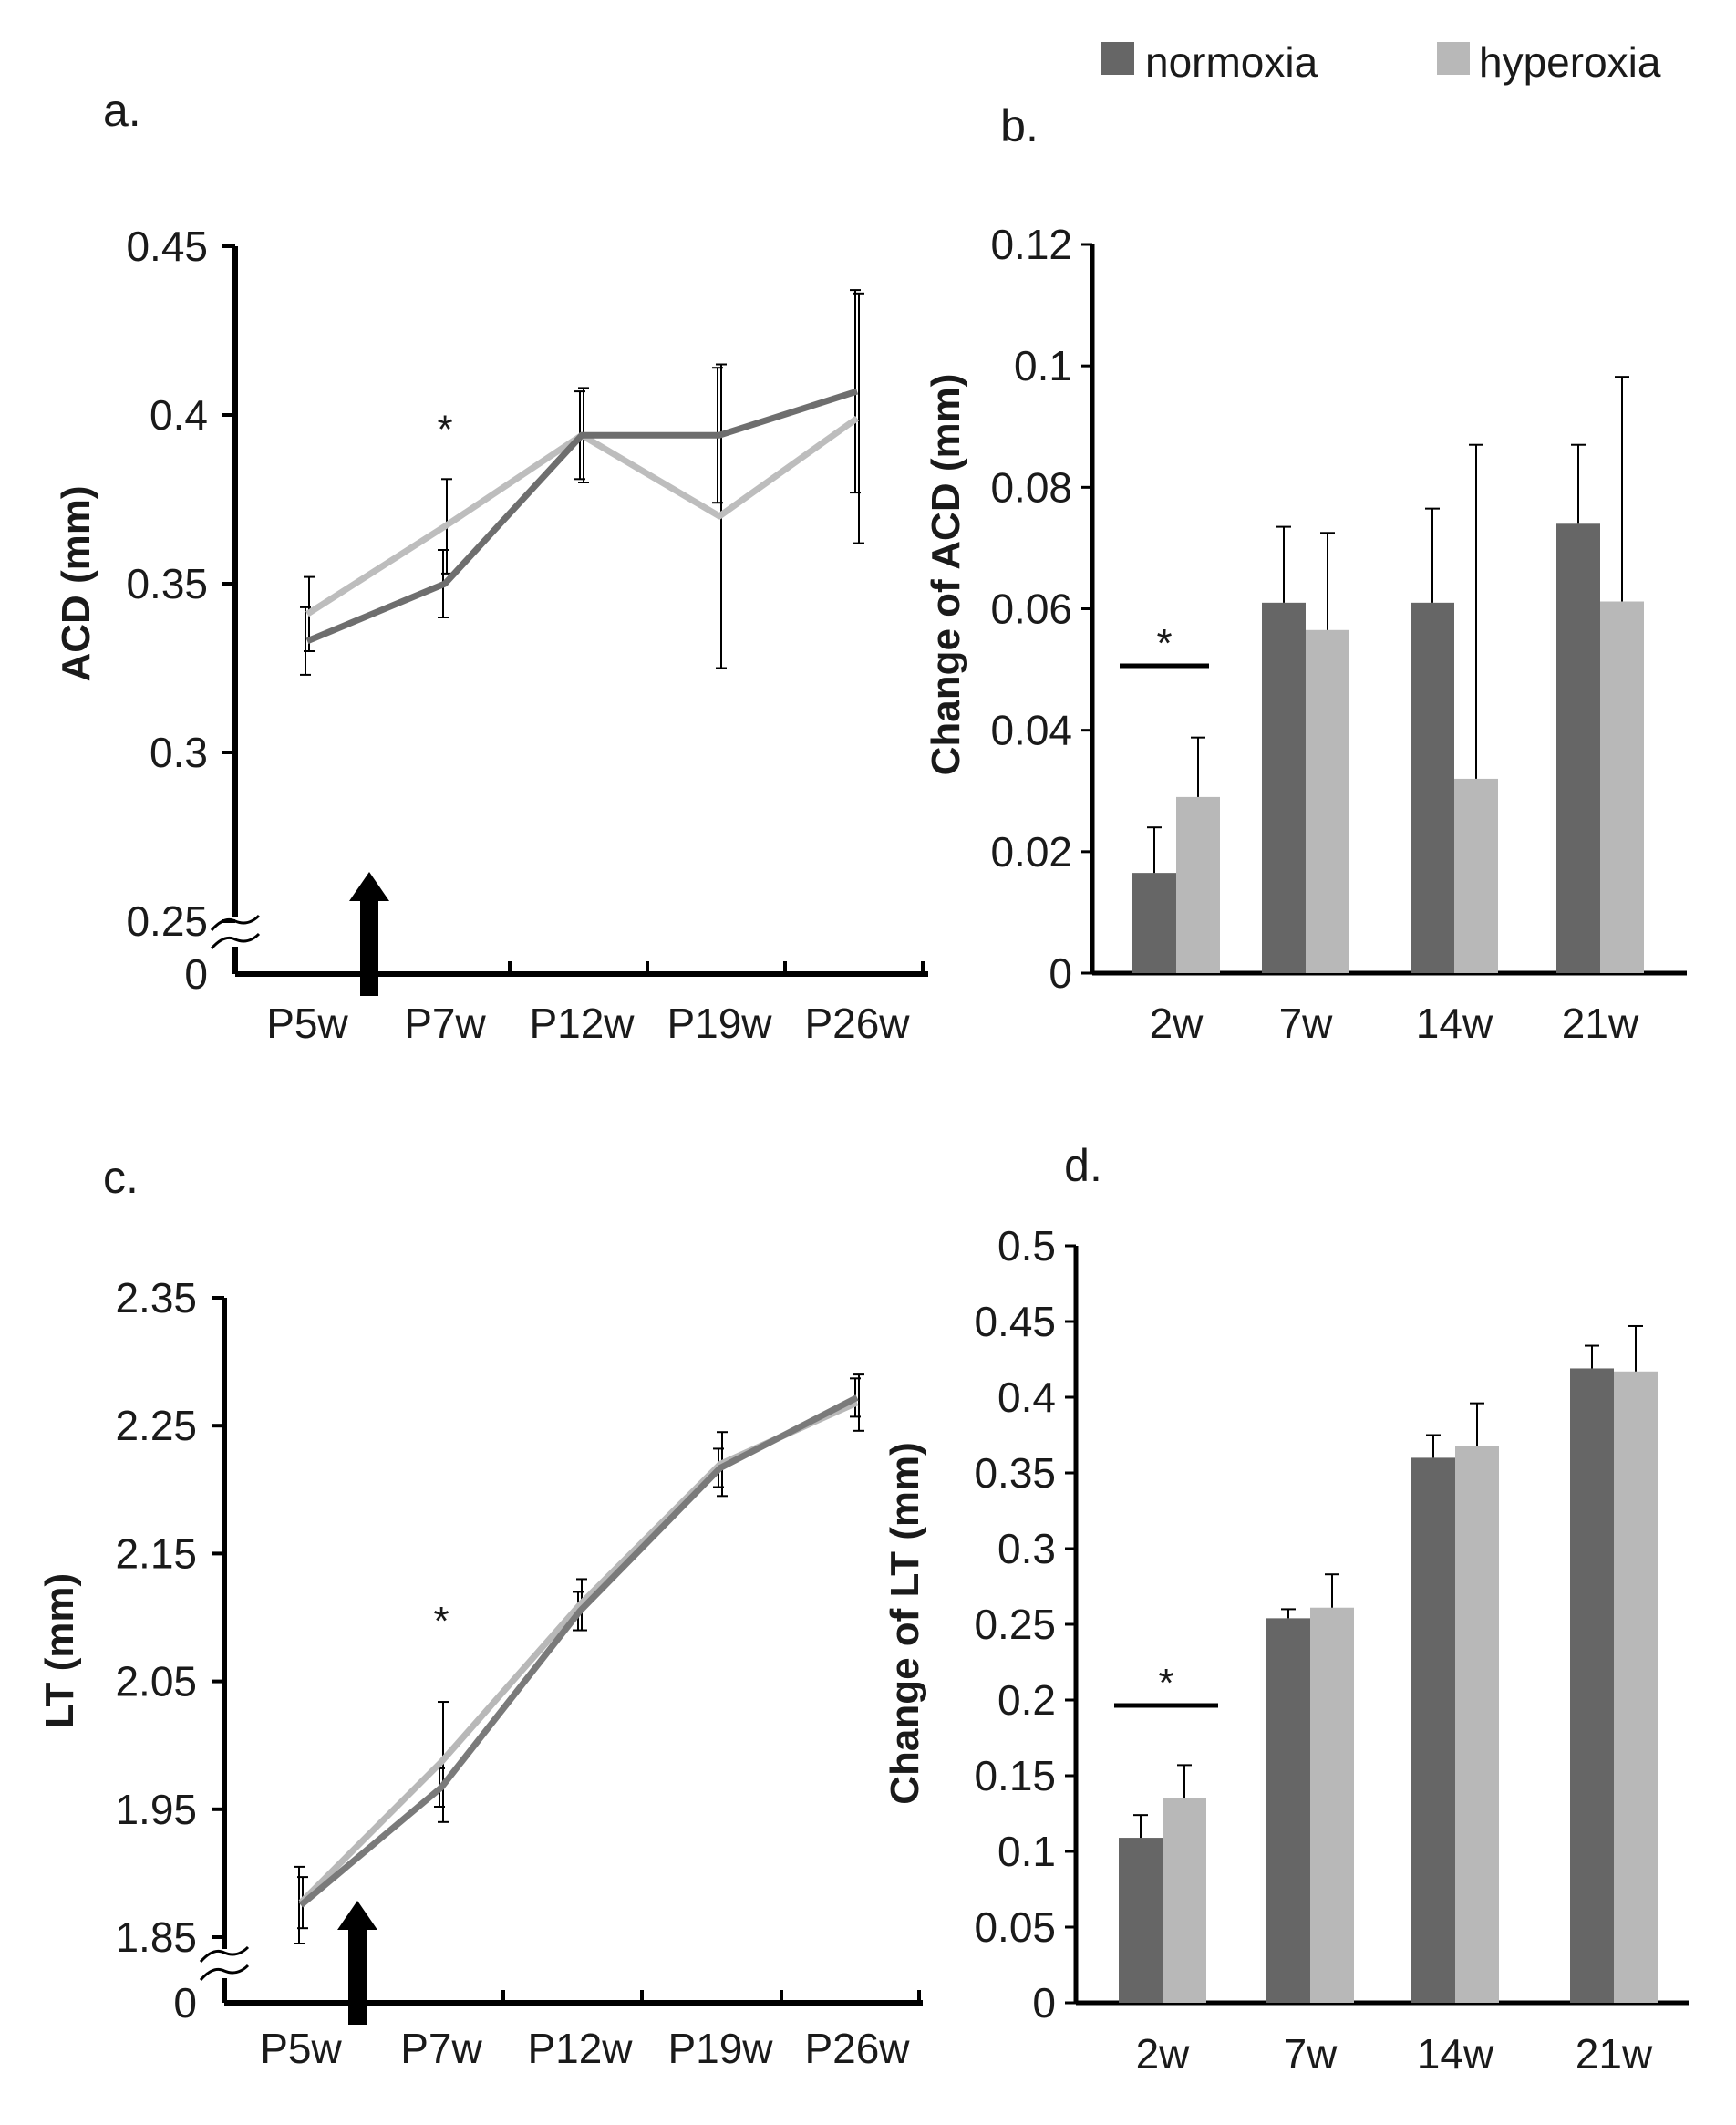  What do you see at coordinates (121, 1177) in the screenshot?
I see `panel-label: c.` at bounding box center [121, 1177].